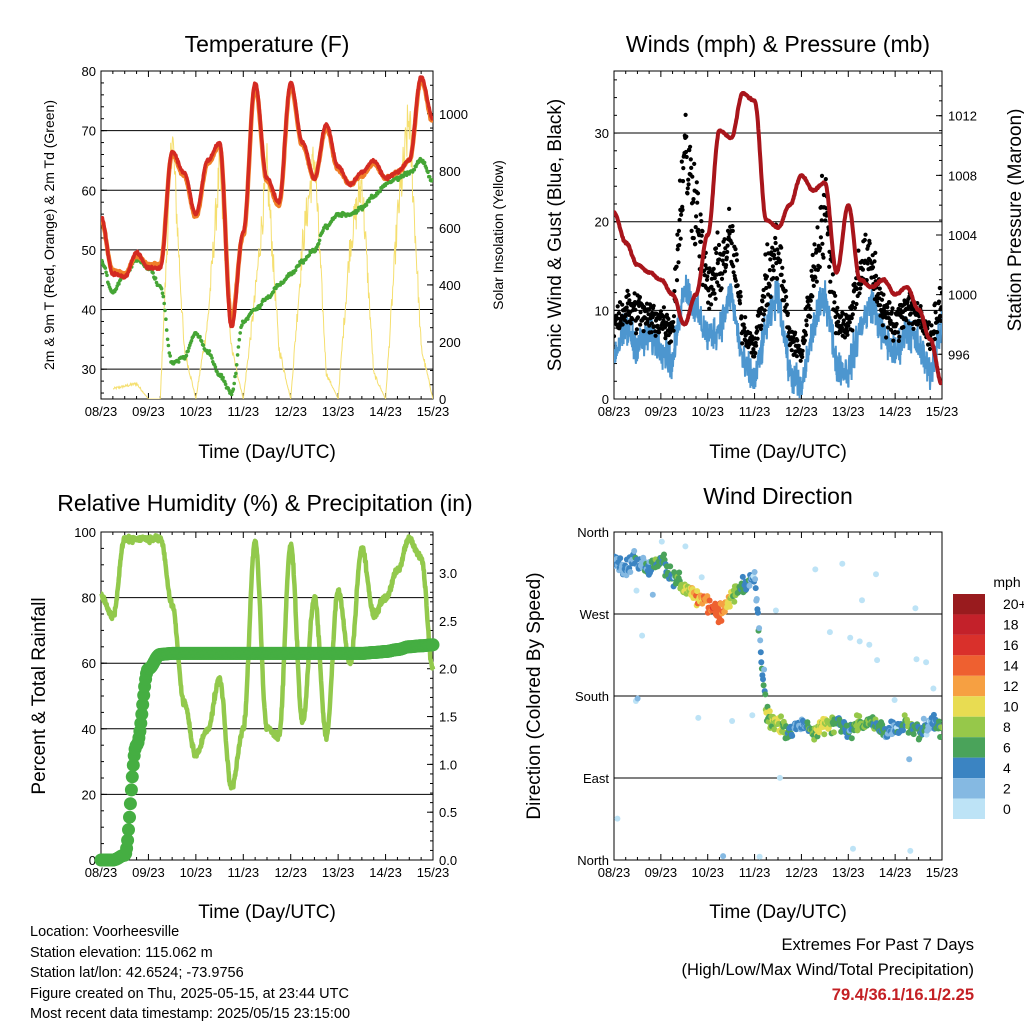  I want to click on y-tick-label: East, so click(596, 778).